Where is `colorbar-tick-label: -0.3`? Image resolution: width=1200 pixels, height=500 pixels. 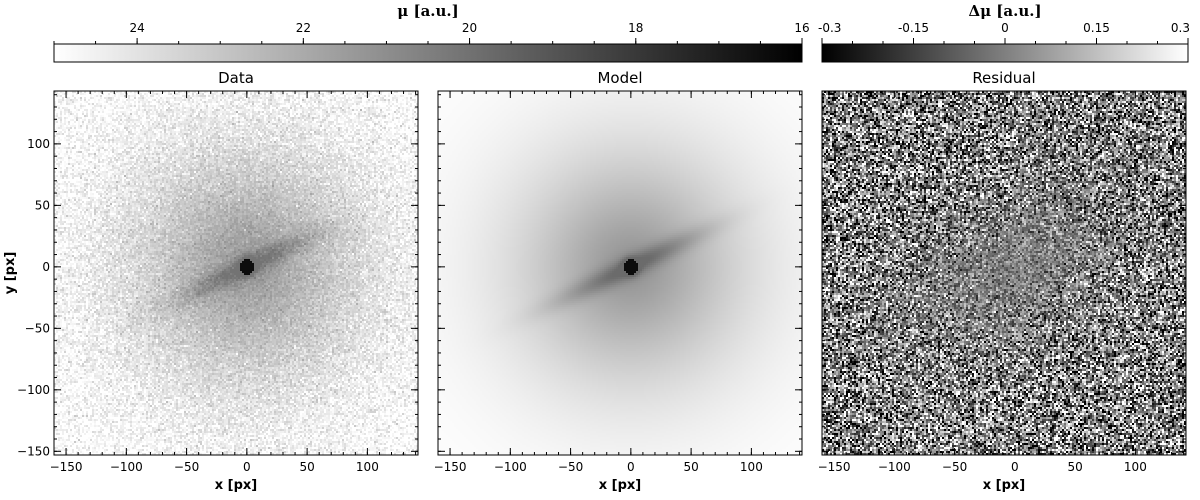
colorbar-tick-label: -0.3 is located at coordinates (829, 28).